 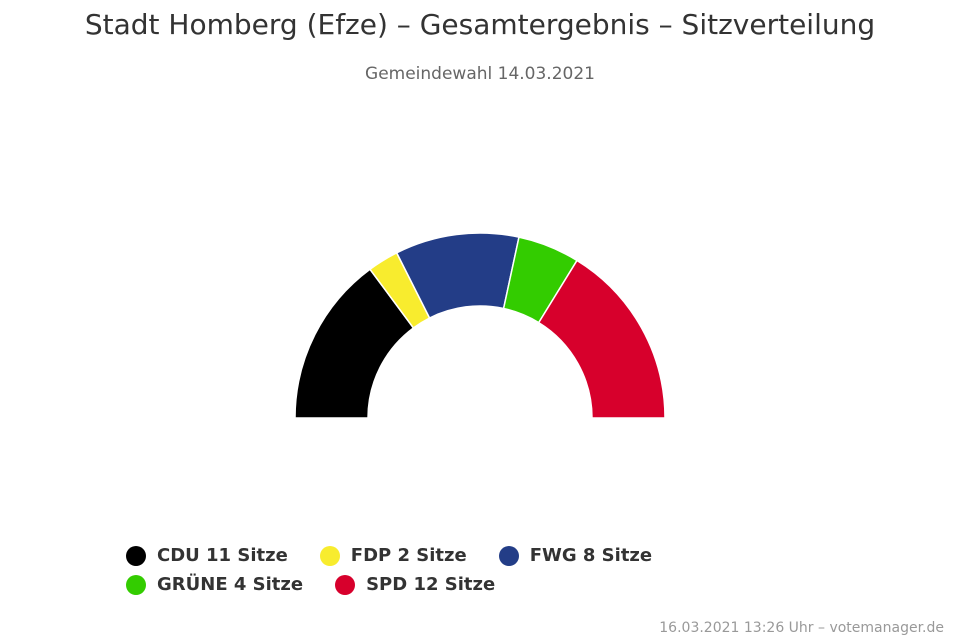 I want to click on legend-item-fdp: FDP 2 Sitze, so click(x=393, y=555).